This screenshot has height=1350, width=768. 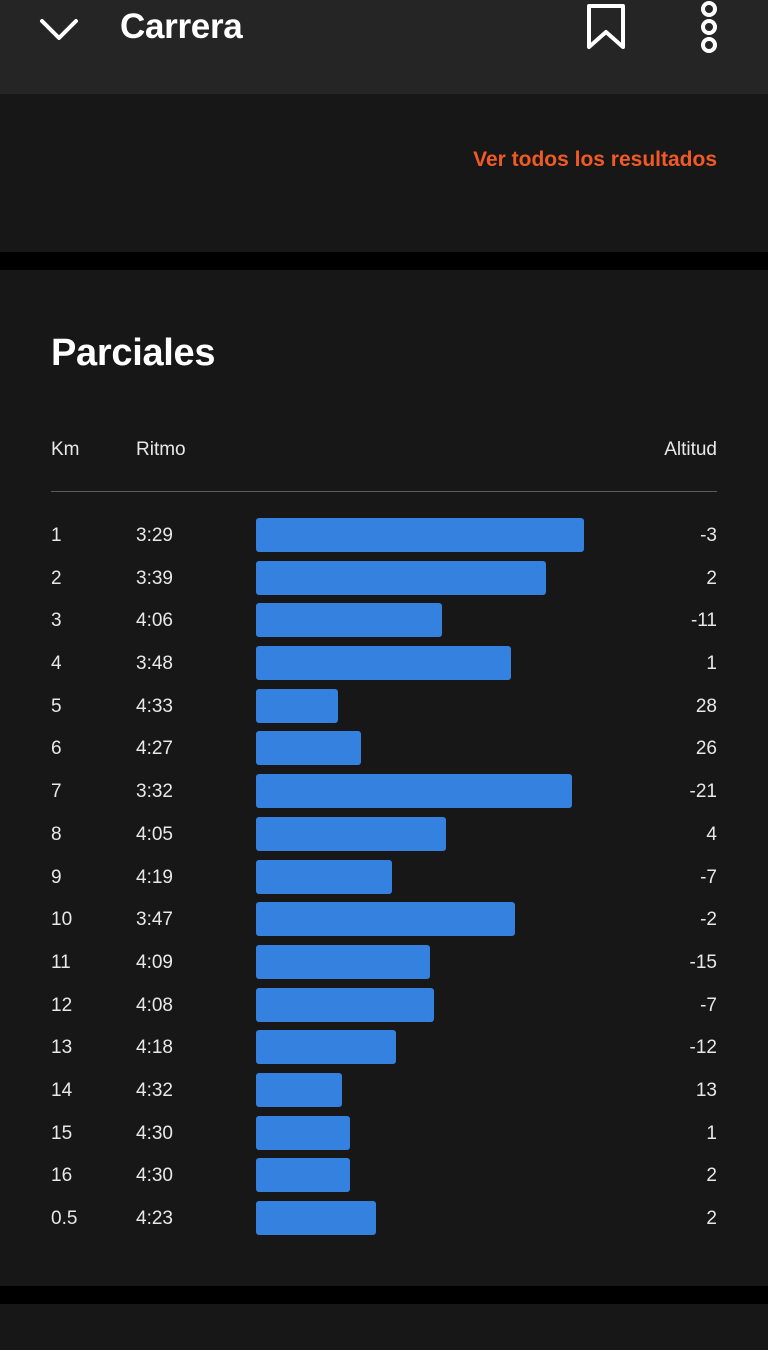 I want to click on column-header-km: Km, so click(x=65, y=449).